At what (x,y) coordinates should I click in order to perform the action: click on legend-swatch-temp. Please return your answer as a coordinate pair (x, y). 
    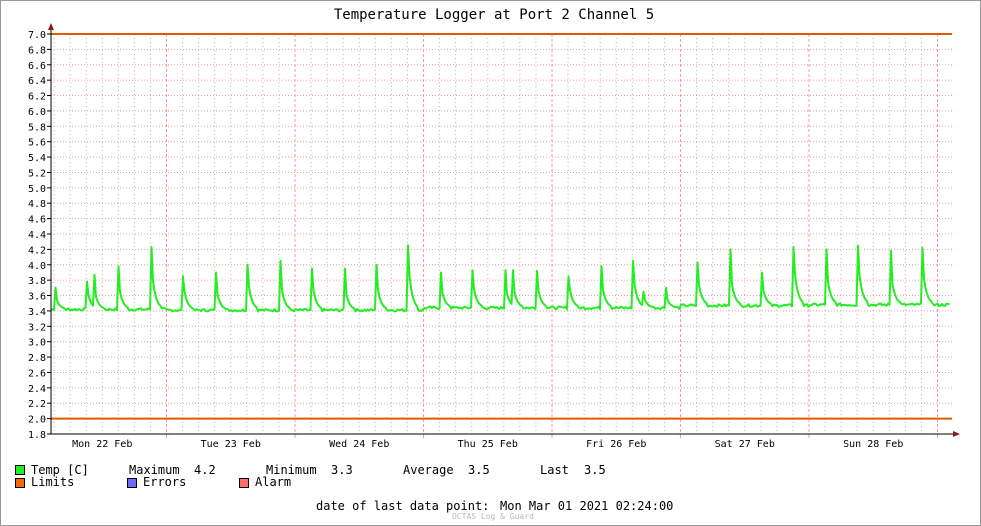
    Looking at the image, I should click on (20, 470).